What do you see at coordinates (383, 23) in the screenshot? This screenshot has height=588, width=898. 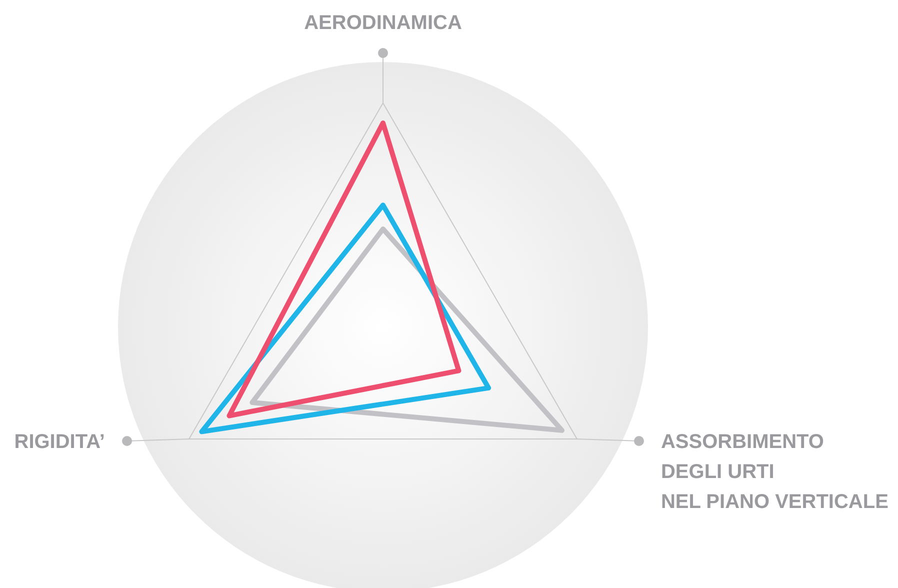 I see `spoke-label: AERODINAMICA` at bounding box center [383, 23].